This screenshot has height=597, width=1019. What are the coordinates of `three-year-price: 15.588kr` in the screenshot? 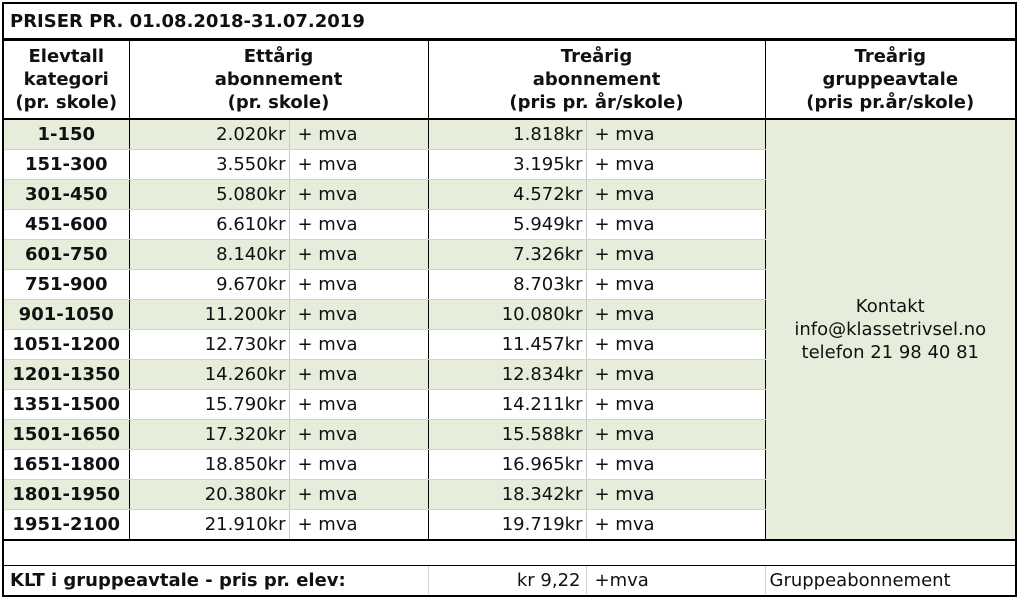 It's located at (507, 434).